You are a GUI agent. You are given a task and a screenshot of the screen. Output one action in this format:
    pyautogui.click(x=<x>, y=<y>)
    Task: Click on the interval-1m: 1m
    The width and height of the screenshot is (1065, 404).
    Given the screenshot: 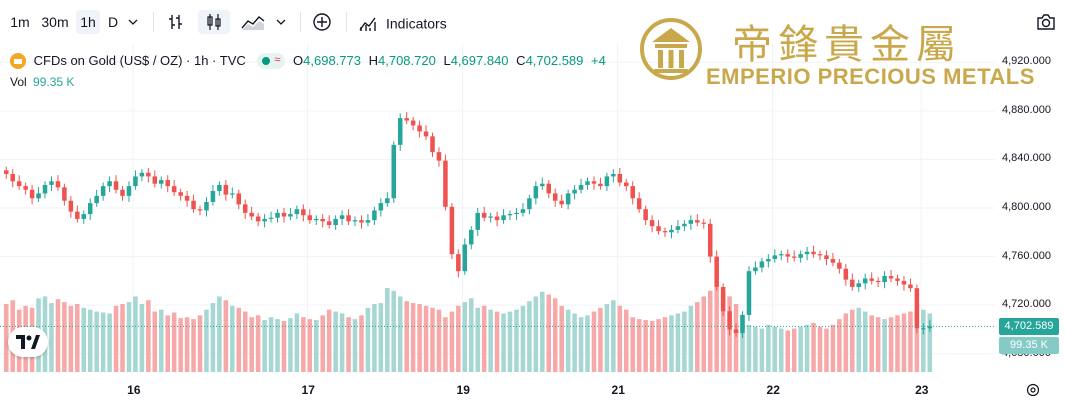 What is the action you would take?
    pyautogui.click(x=20, y=22)
    